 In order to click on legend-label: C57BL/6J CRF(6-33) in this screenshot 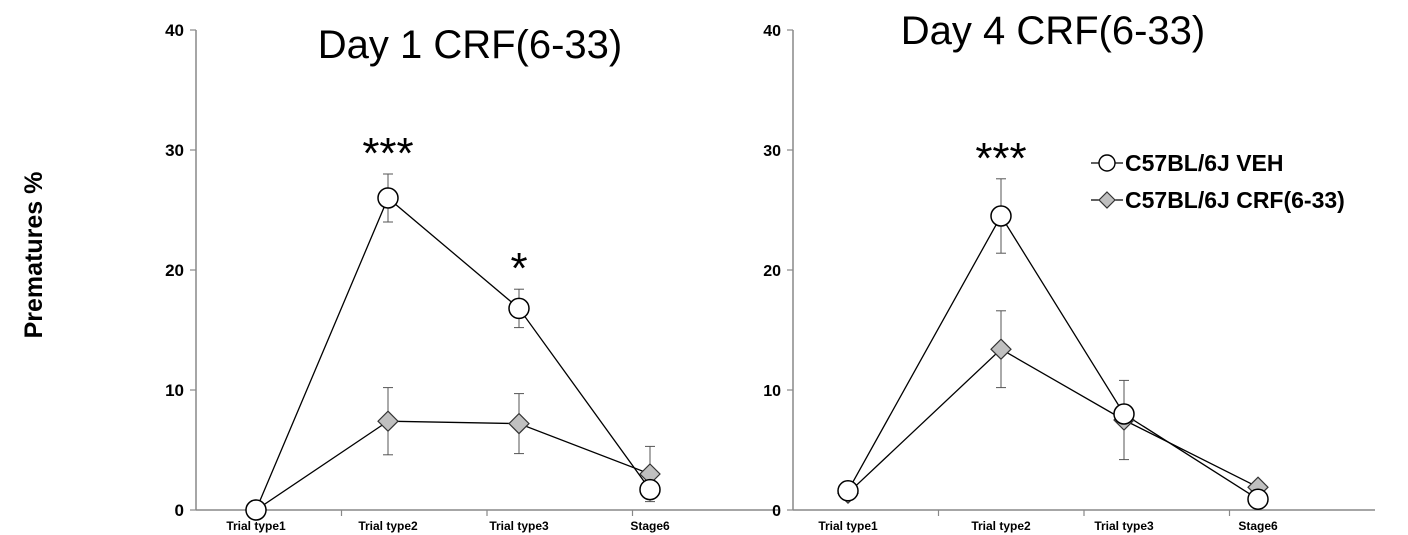, I will do `click(1235, 200)`.